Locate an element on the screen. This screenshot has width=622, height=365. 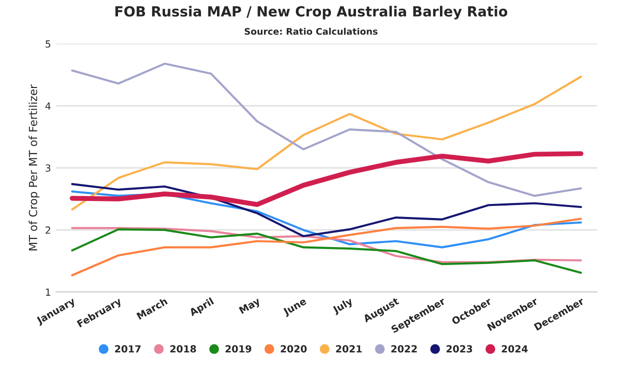
legend-label: 2020 is located at coordinates (293, 349).